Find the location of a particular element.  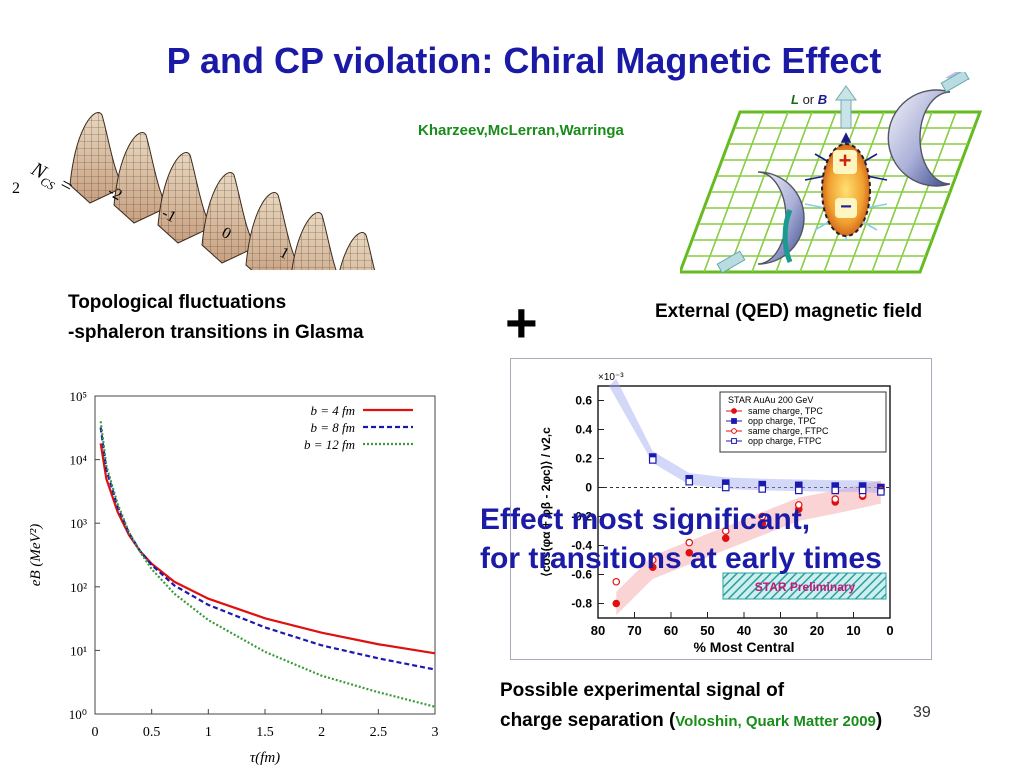

plot-area is located at coordinates (265, 555).